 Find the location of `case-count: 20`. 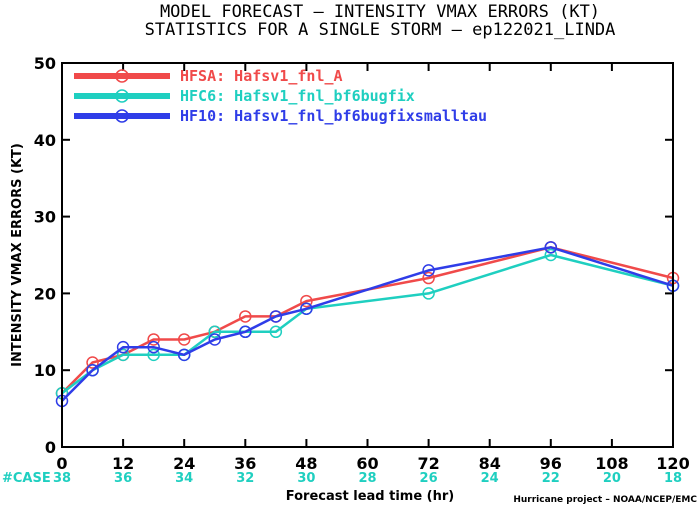

case-count: 20 is located at coordinates (612, 478).